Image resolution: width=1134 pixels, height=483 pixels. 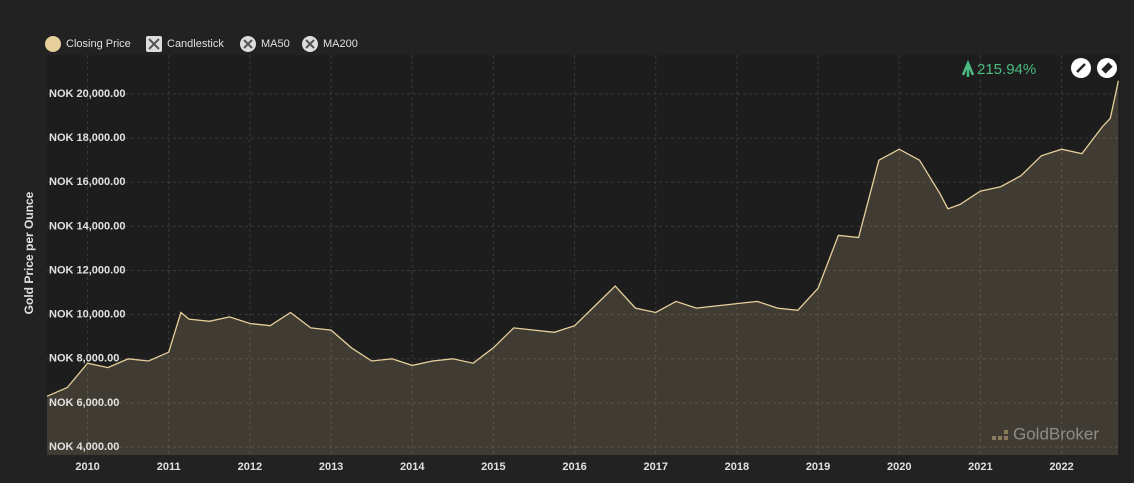 I want to click on legend-label: Candlestick, so click(x=195, y=44).